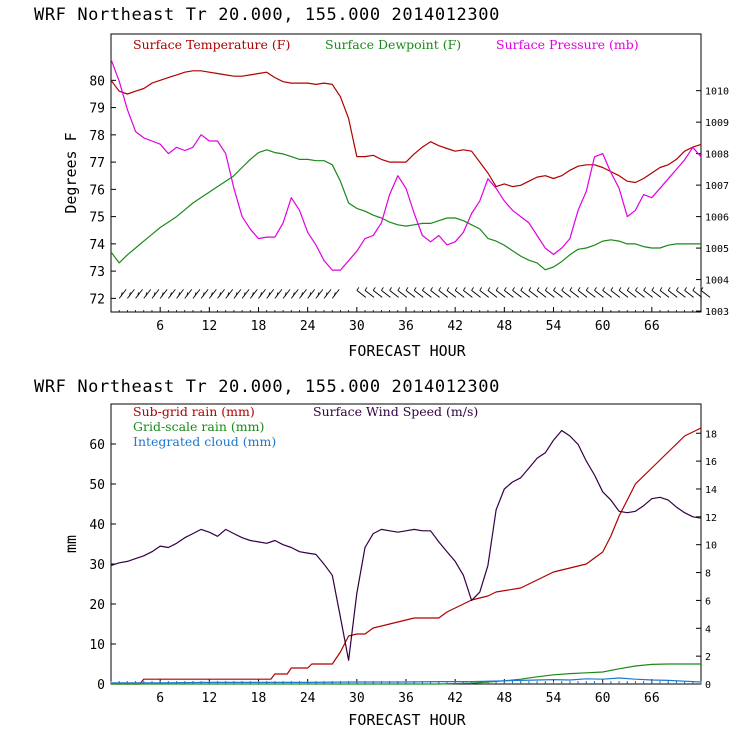 The image size is (740, 740). I want to click on bottom-x-tick-label-66: 66, so click(652, 698).